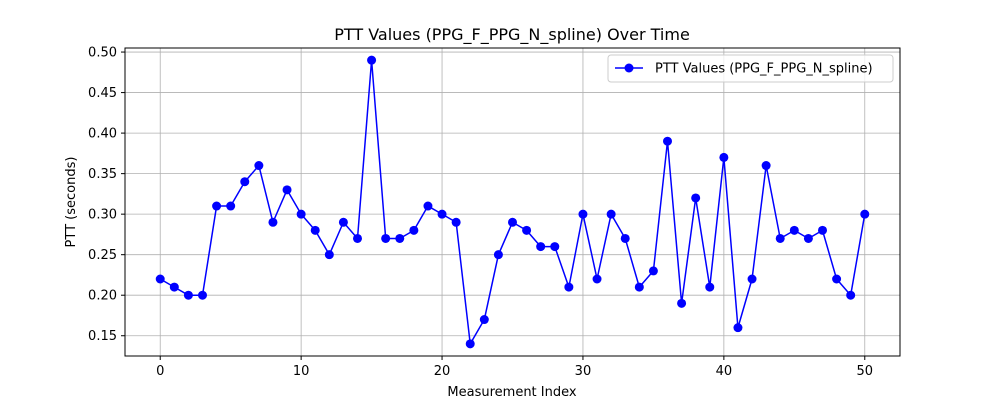  What do you see at coordinates (511, 392) in the screenshot?
I see `x-axis-label: Measurement Index` at bounding box center [511, 392].